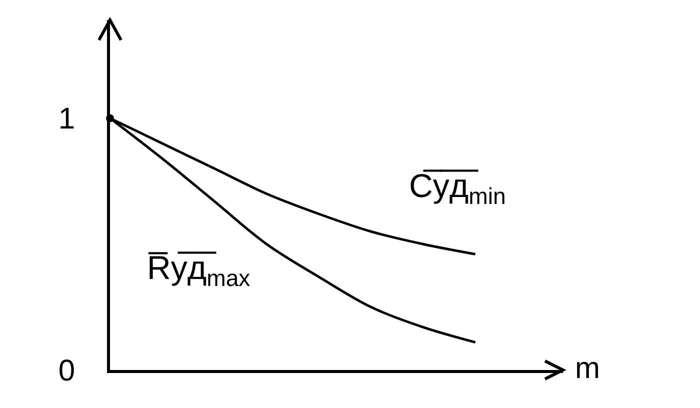 The image size is (700, 408). What do you see at coordinates (457, 188) in the screenshot?
I see `series-label: С̅у̅д̅$_{min}$` at bounding box center [457, 188].